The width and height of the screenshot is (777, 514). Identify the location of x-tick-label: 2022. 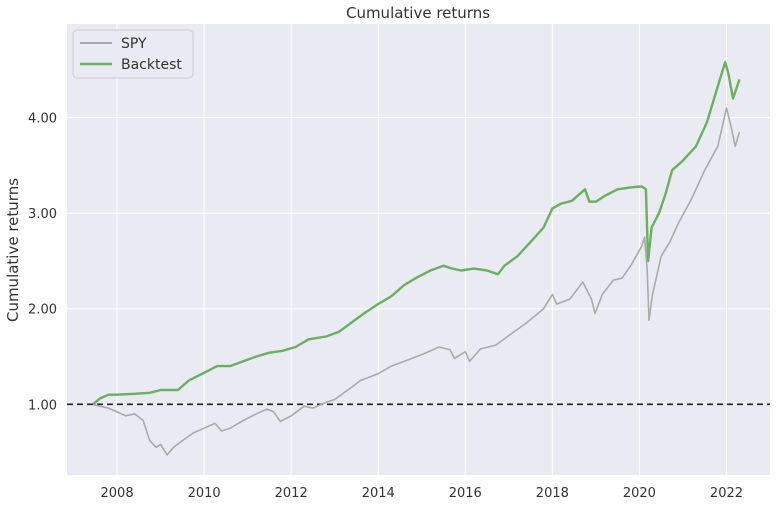
(726, 493).